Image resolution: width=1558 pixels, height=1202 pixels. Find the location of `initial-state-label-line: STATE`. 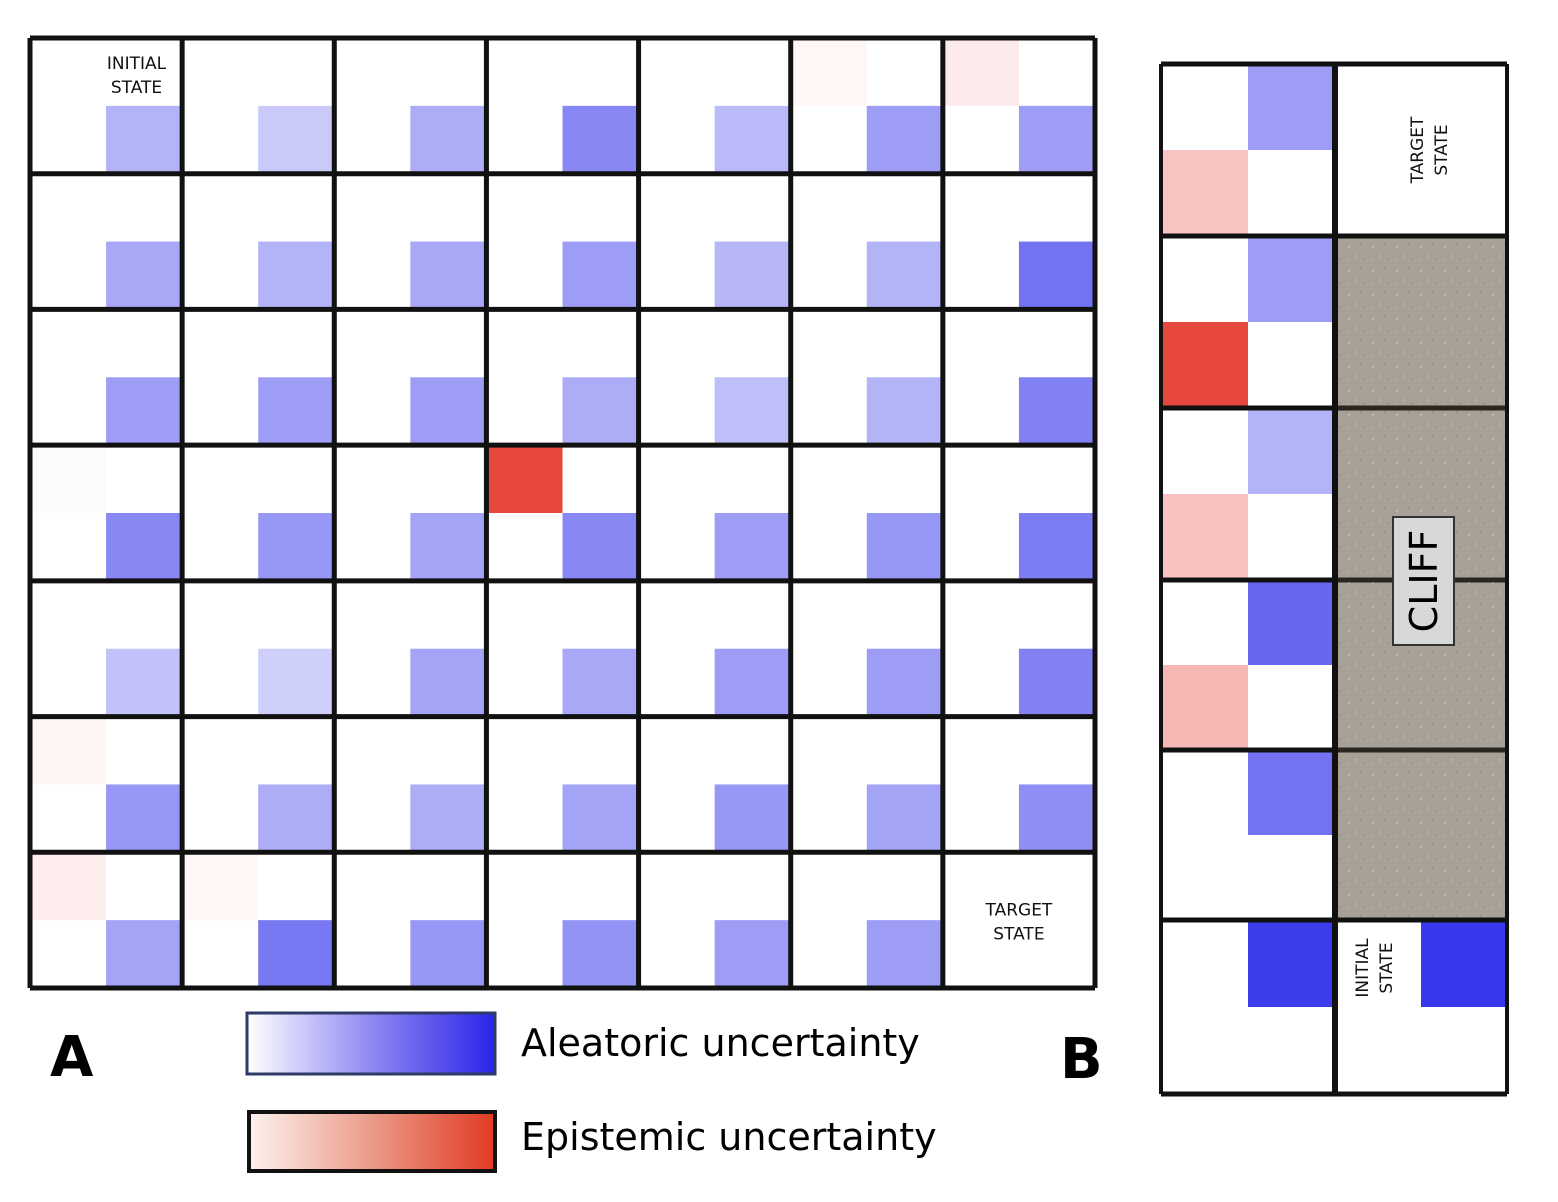

initial-state-label-line: STATE is located at coordinates (1387, 967).